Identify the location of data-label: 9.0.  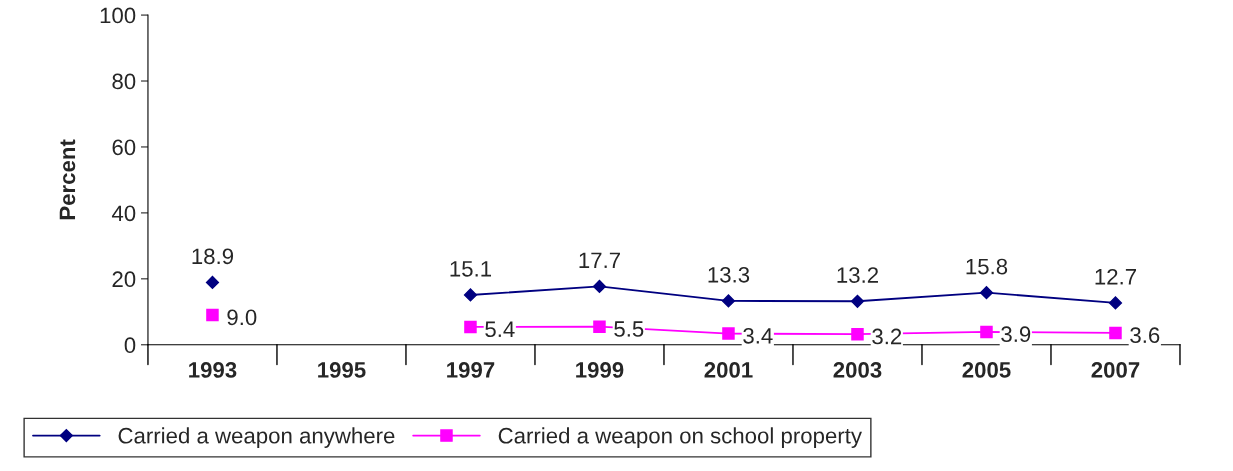
(242, 317).